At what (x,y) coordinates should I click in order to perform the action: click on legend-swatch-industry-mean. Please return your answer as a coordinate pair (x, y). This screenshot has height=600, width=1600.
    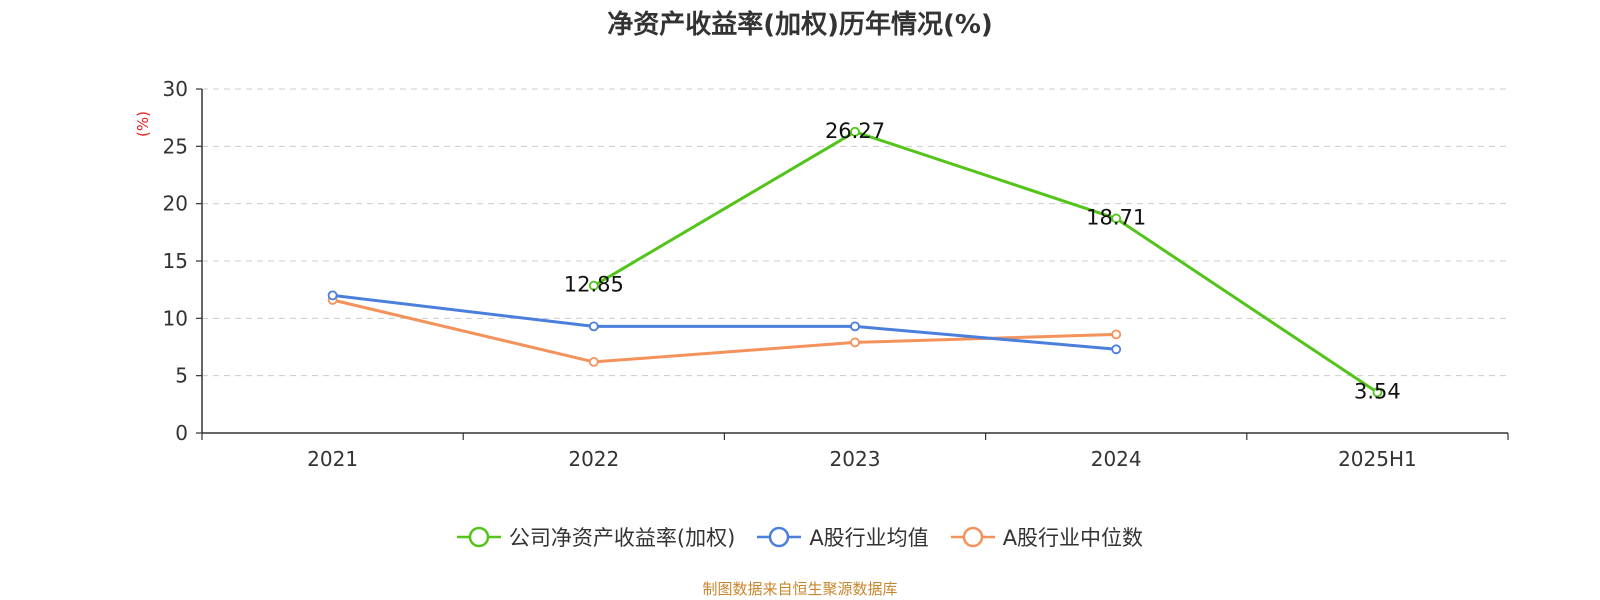
    Looking at the image, I should click on (779, 537).